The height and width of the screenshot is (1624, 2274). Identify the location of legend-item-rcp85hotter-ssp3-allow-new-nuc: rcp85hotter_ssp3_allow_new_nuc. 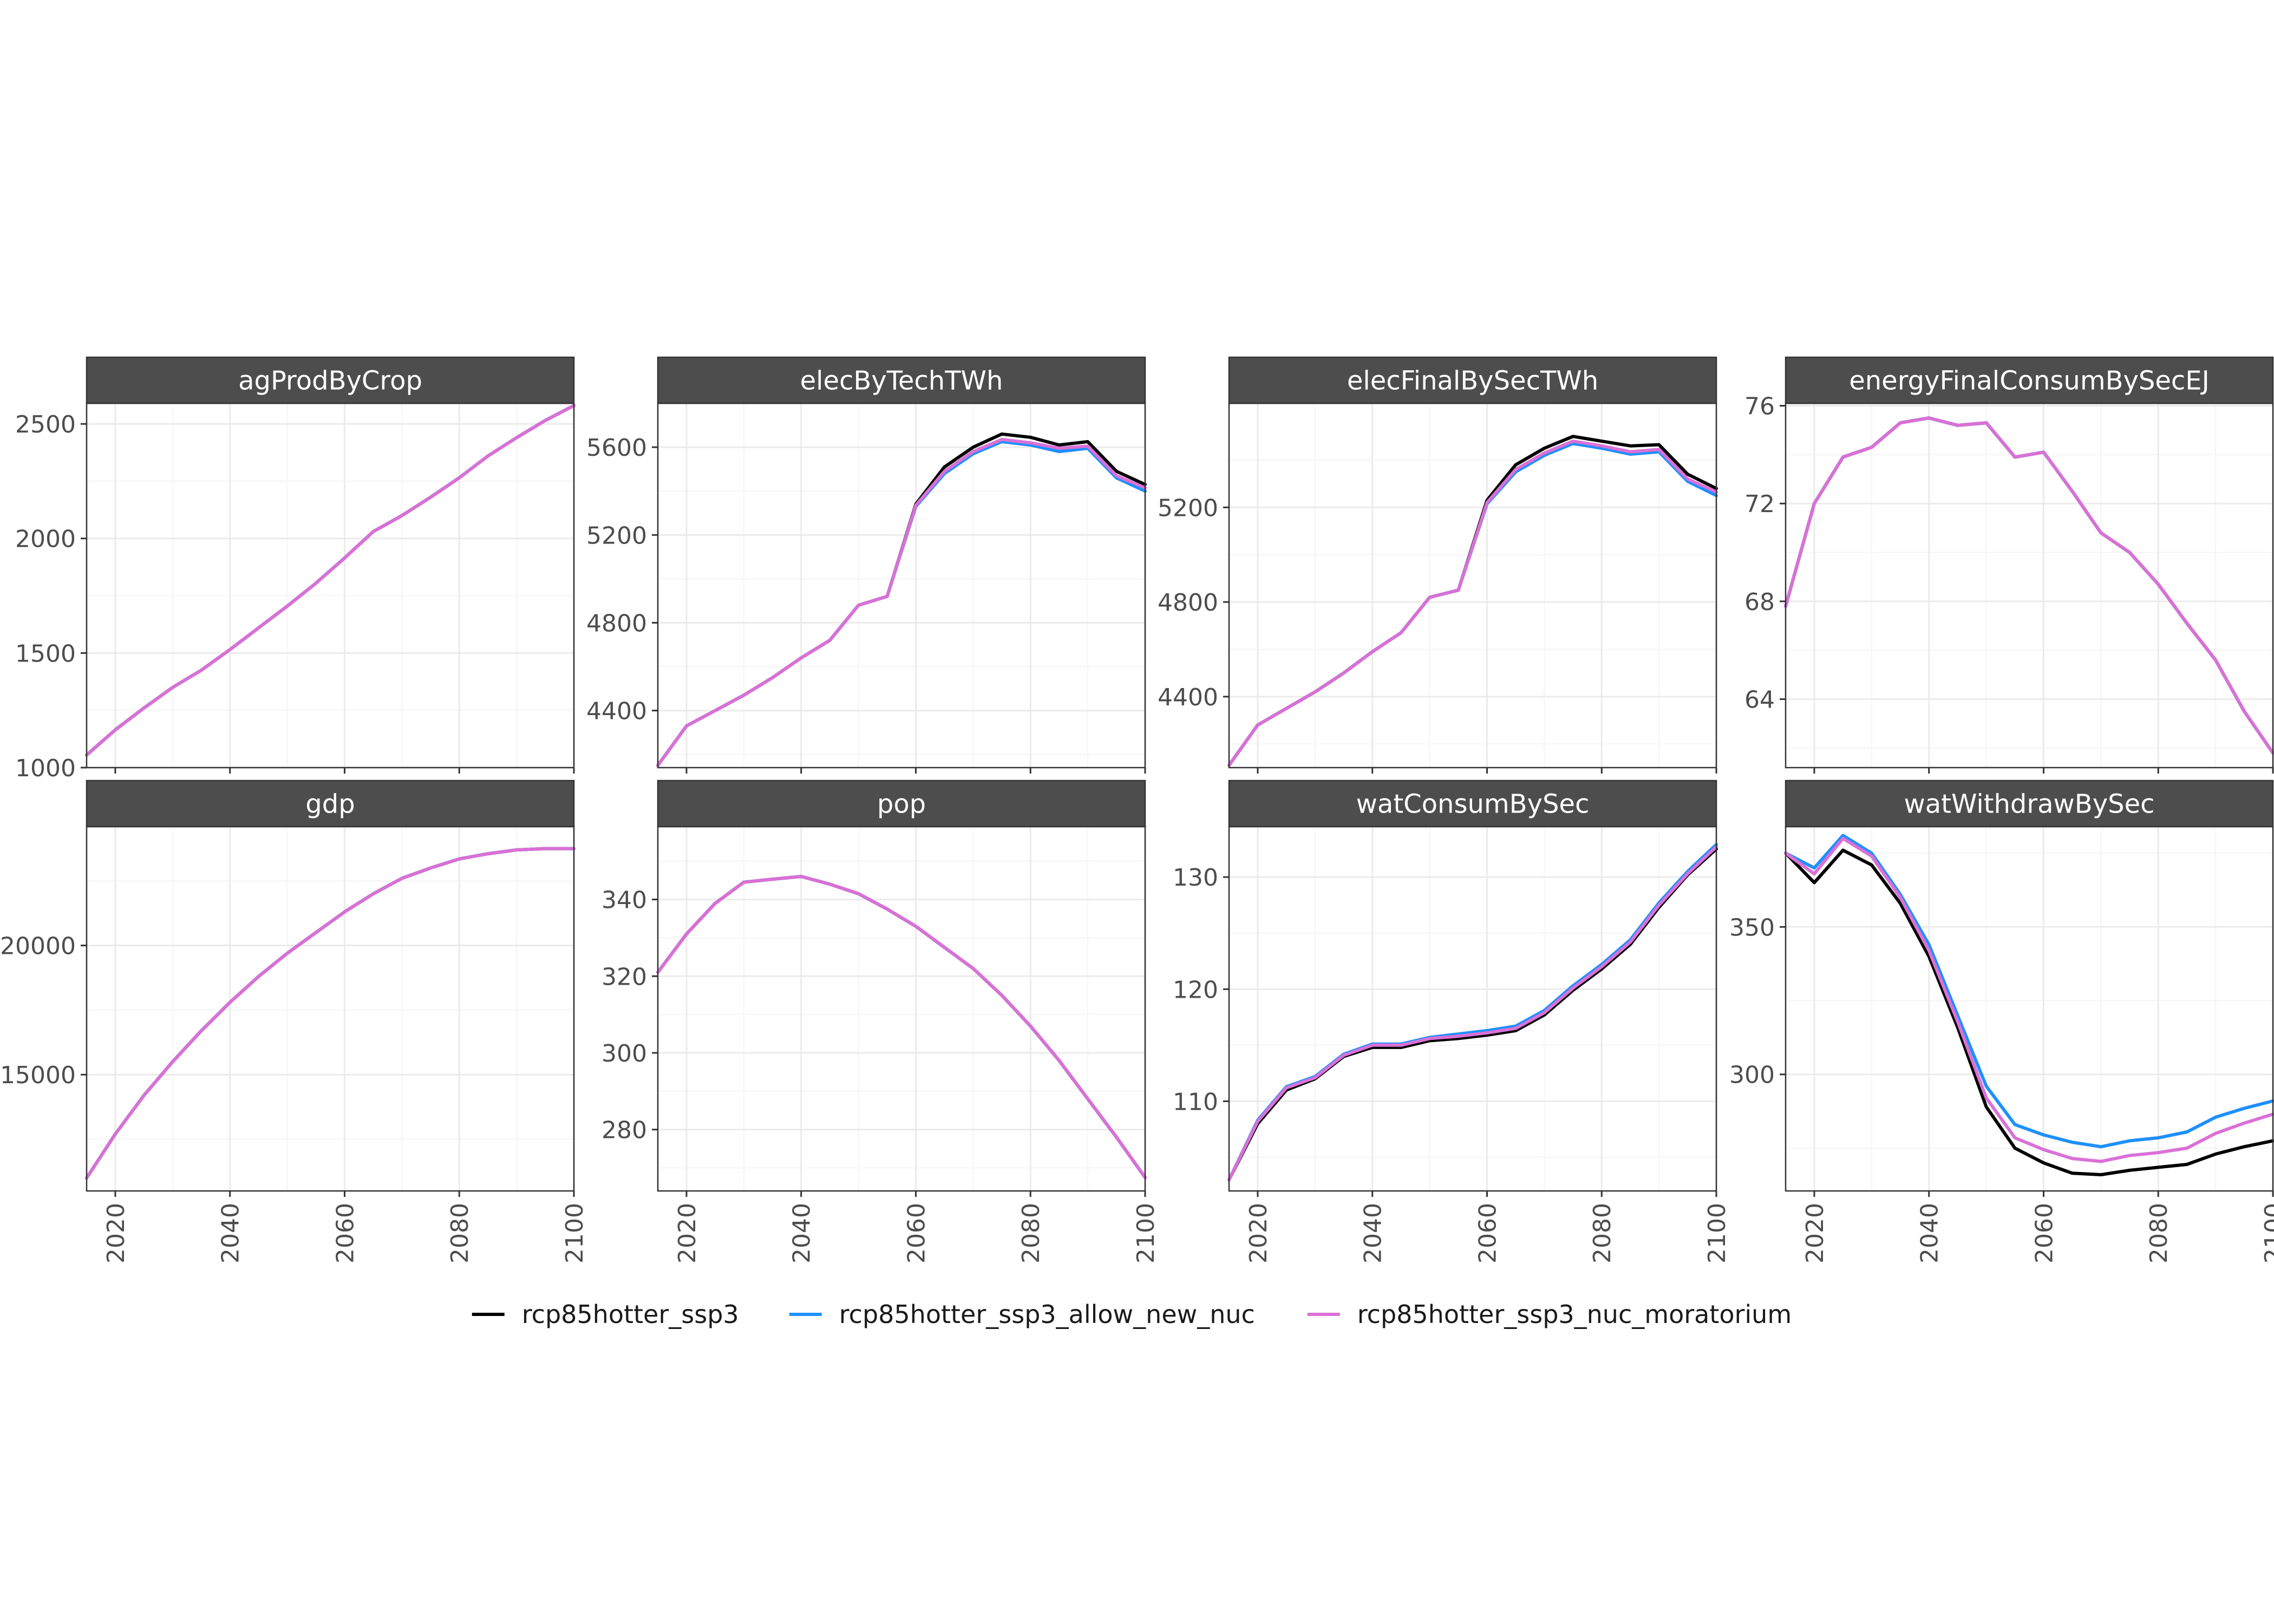
(1022, 1314).